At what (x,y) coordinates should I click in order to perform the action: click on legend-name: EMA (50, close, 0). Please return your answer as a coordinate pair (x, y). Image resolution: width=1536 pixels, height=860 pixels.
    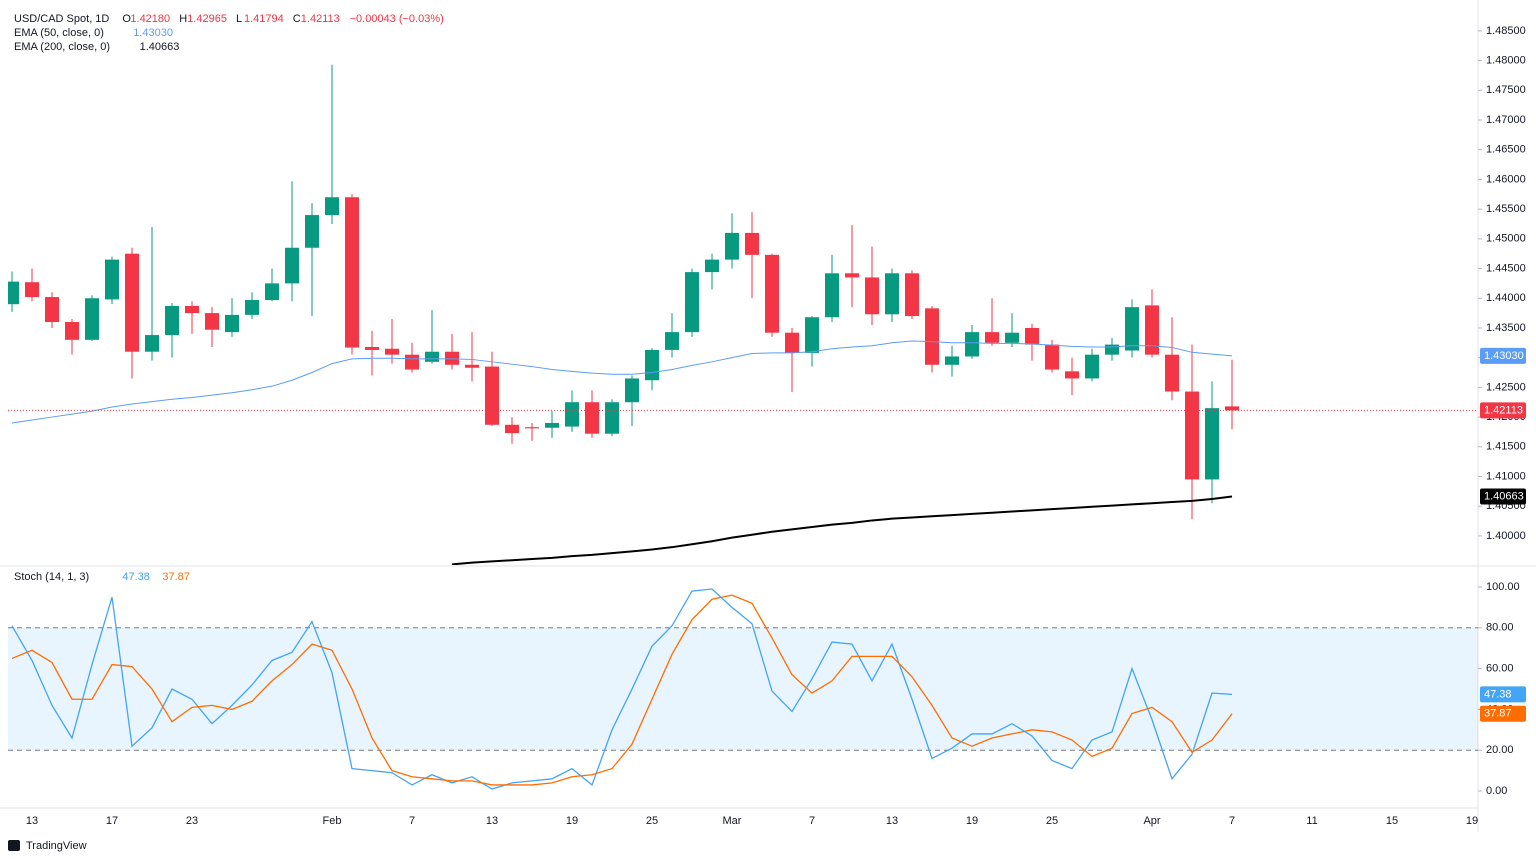
    Looking at the image, I should click on (59, 33).